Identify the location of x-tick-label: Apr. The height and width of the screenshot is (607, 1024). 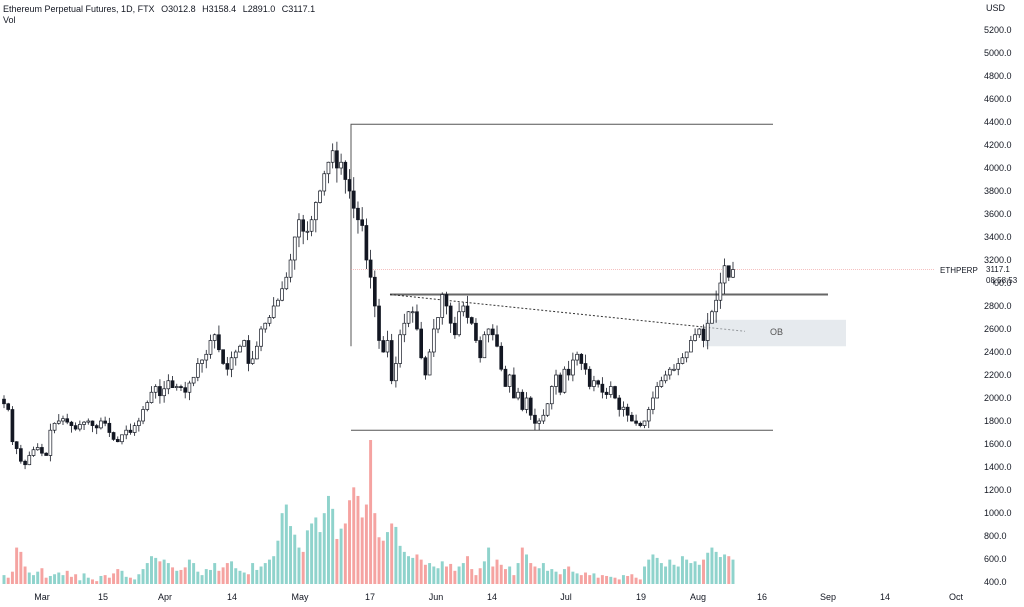
(165, 597).